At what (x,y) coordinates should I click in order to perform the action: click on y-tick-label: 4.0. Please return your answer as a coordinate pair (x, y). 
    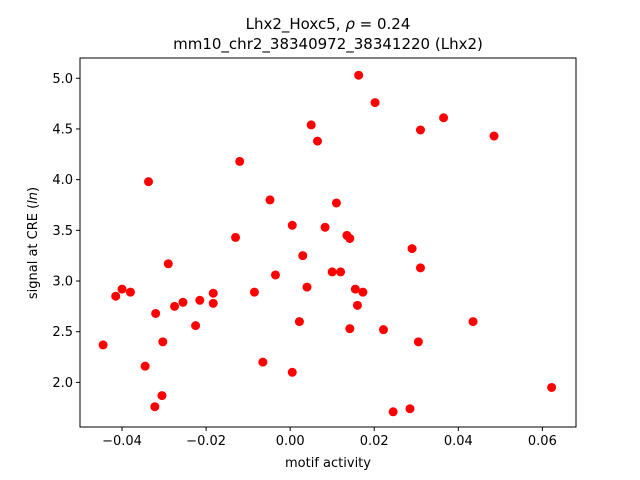
    Looking at the image, I should click on (62, 180).